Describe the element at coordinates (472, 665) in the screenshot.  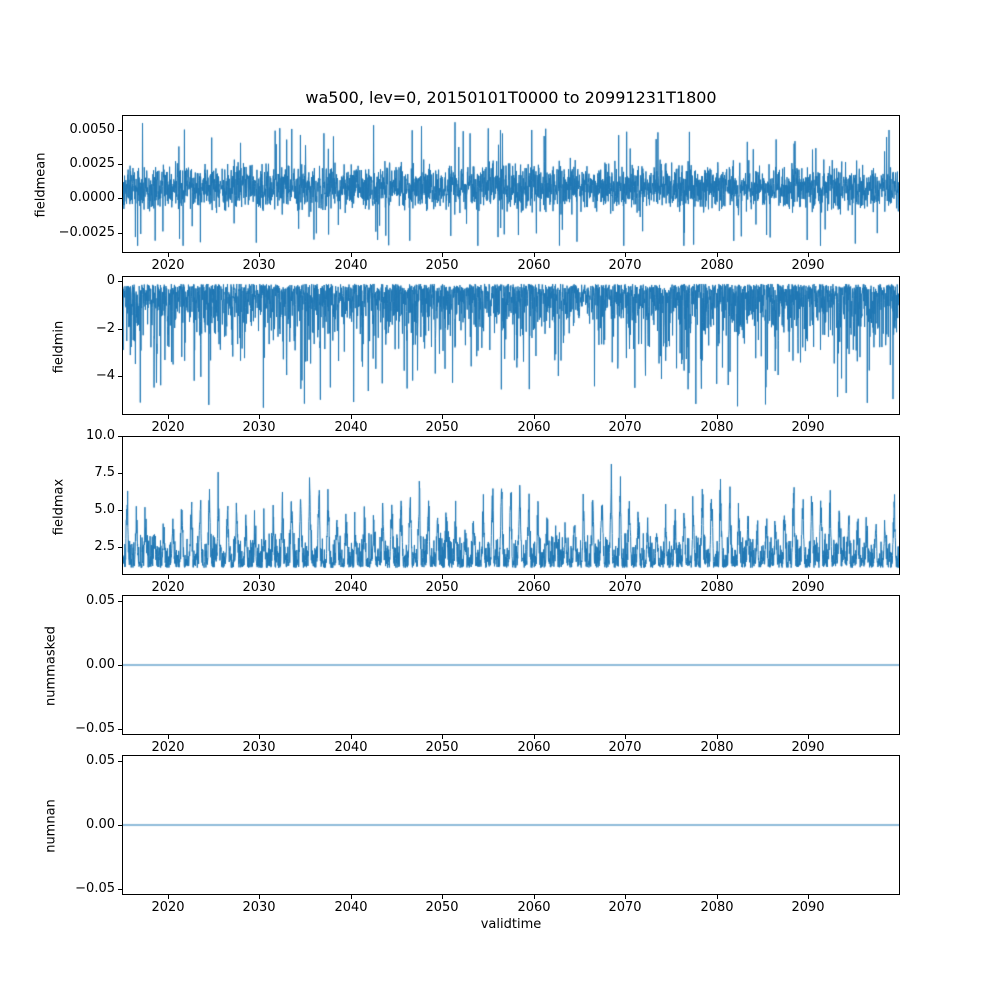
I see `subplot-nummasked: nummasked` at that location.